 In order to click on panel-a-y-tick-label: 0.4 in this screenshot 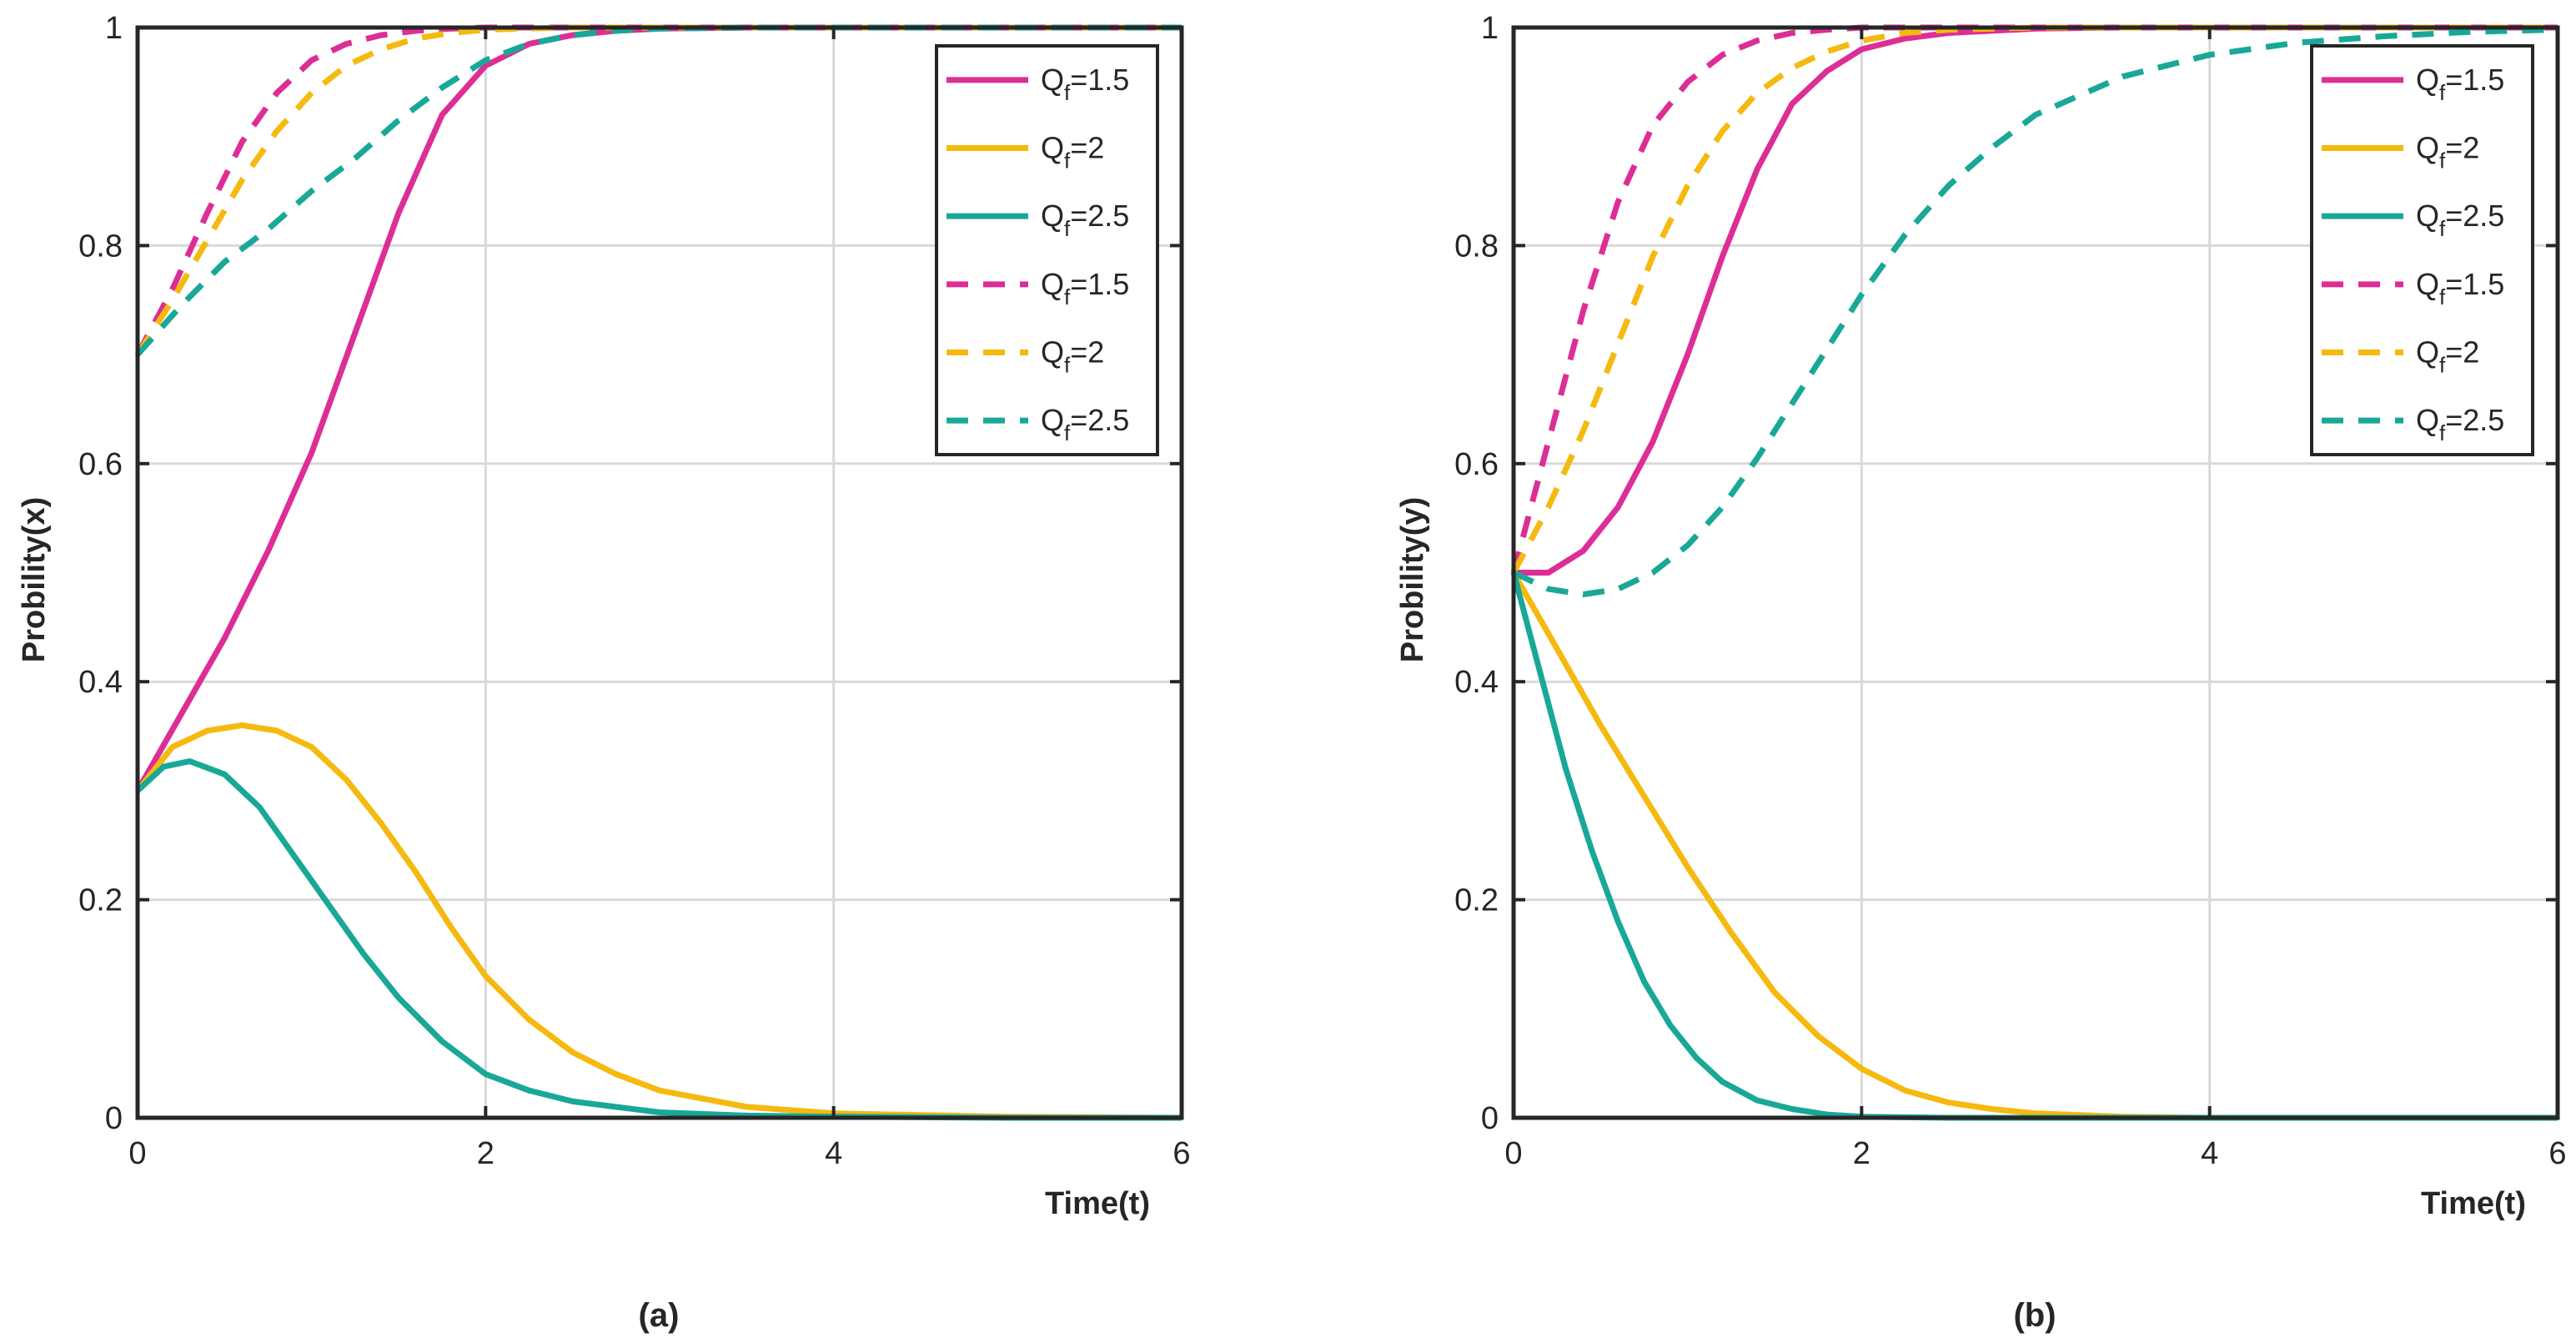, I will do `click(100, 683)`.